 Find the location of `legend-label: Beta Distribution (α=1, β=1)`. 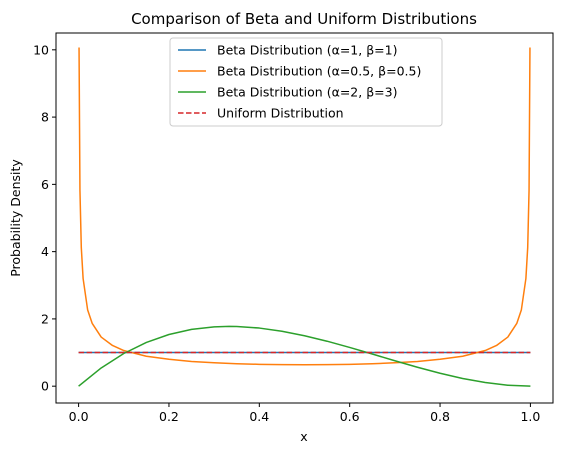

legend-label: Beta Distribution (α=1, β=1) is located at coordinates (307, 50).